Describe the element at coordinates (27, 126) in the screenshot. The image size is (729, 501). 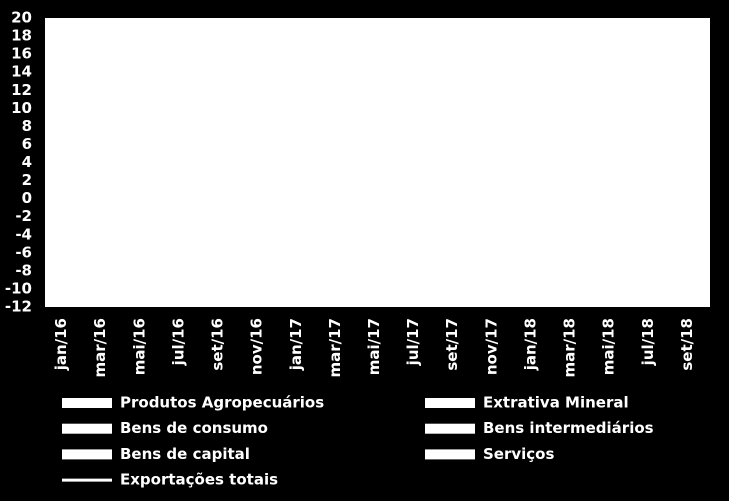
I see `y-tick-label: 8` at that location.